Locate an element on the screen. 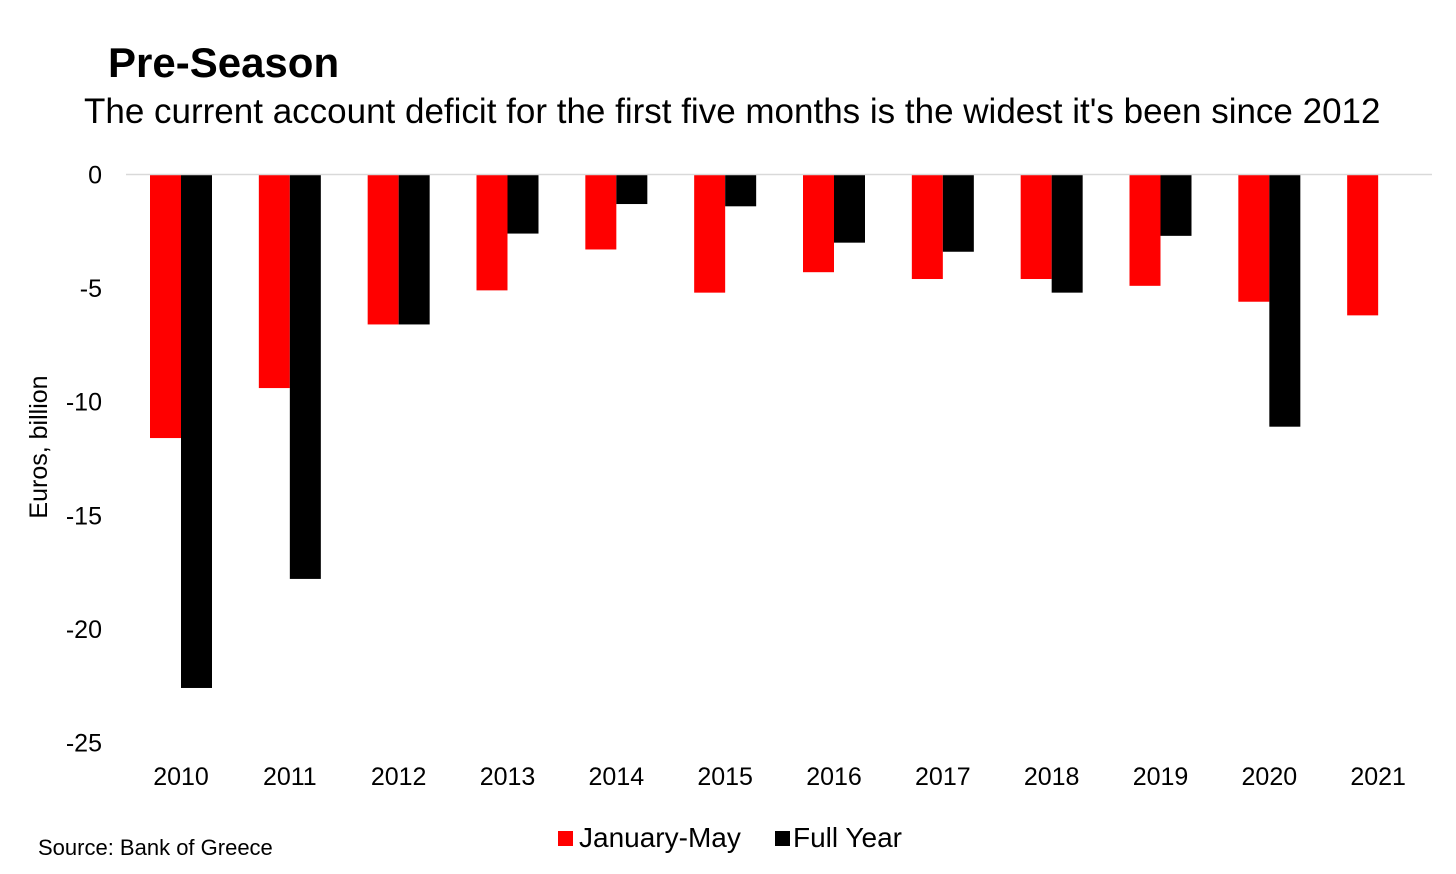  source-note: Source: Bank of Greece is located at coordinates (155, 847).